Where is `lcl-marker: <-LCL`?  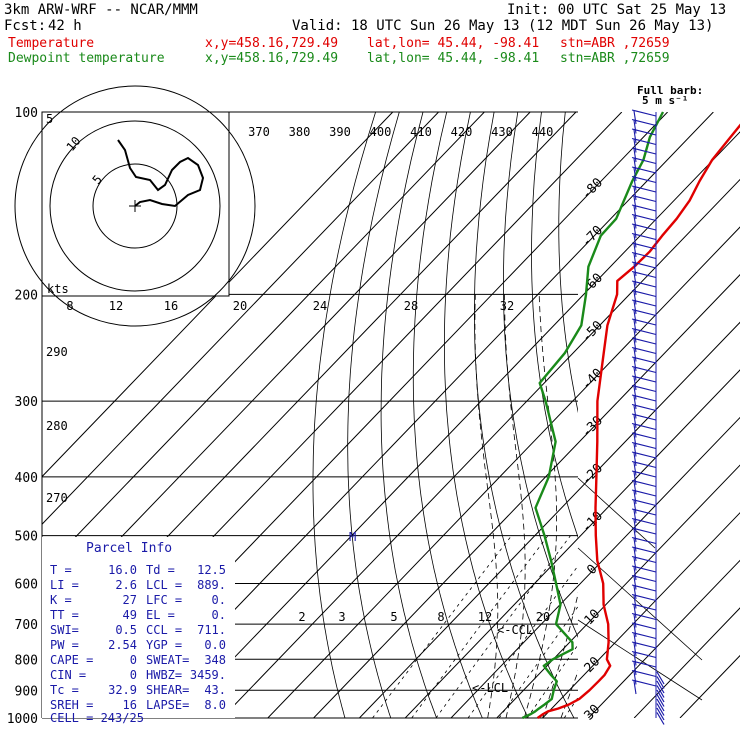
lcl-marker: <-LCL is located at coordinates (490, 688).